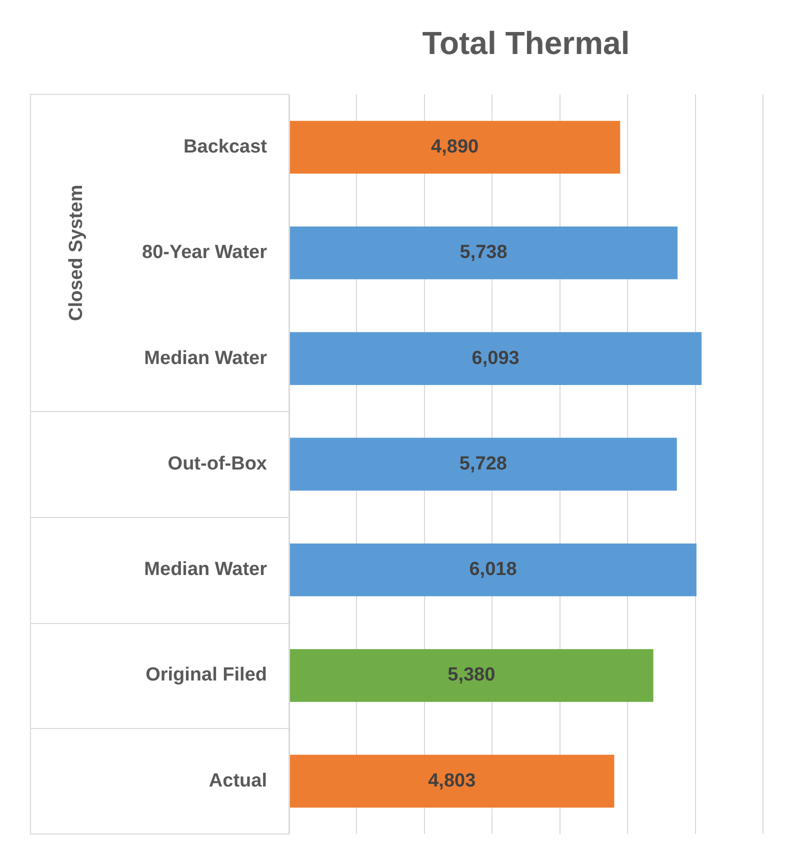 This screenshot has width=790, height=852. Describe the element at coordinates (237, 781) in the screenshot. I see `y-tick-label: Actual` at that location.